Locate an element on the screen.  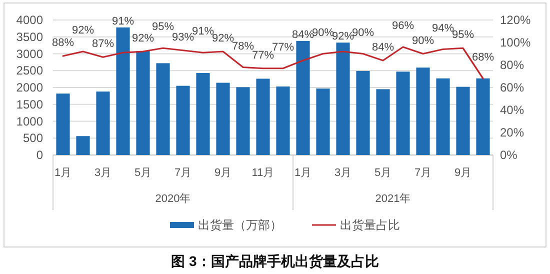
legend-label: 出货量（万部） is located at coordinates (240, 225).